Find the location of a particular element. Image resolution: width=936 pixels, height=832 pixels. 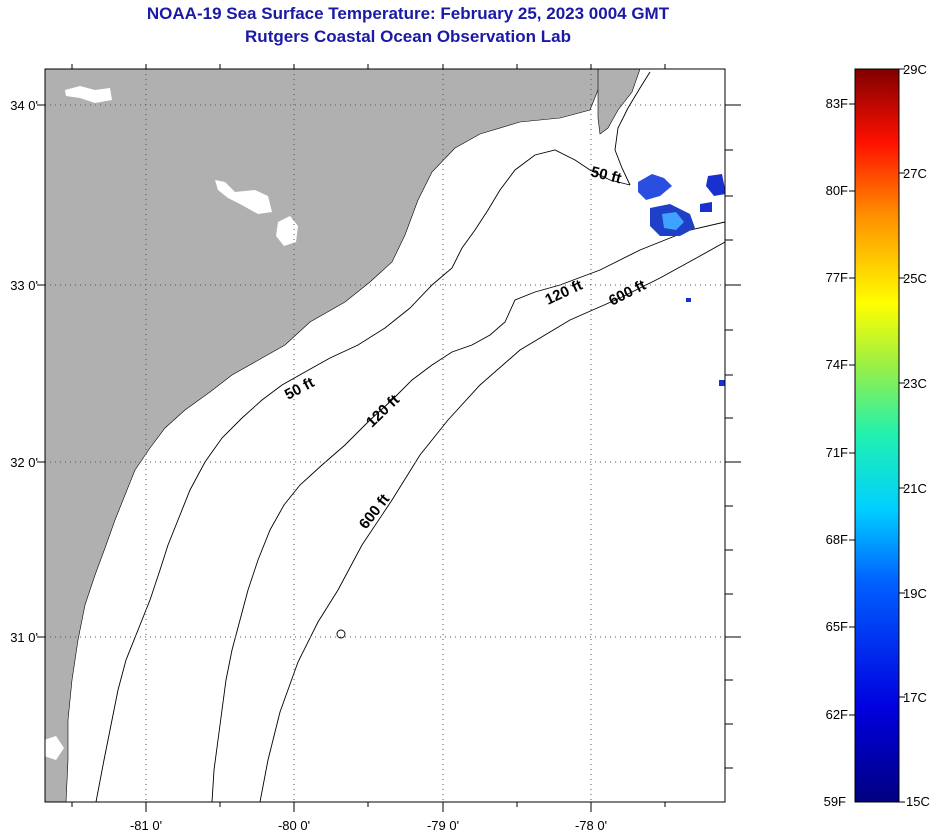

lat-label: 34 0' is located at coordinates (24, 105).